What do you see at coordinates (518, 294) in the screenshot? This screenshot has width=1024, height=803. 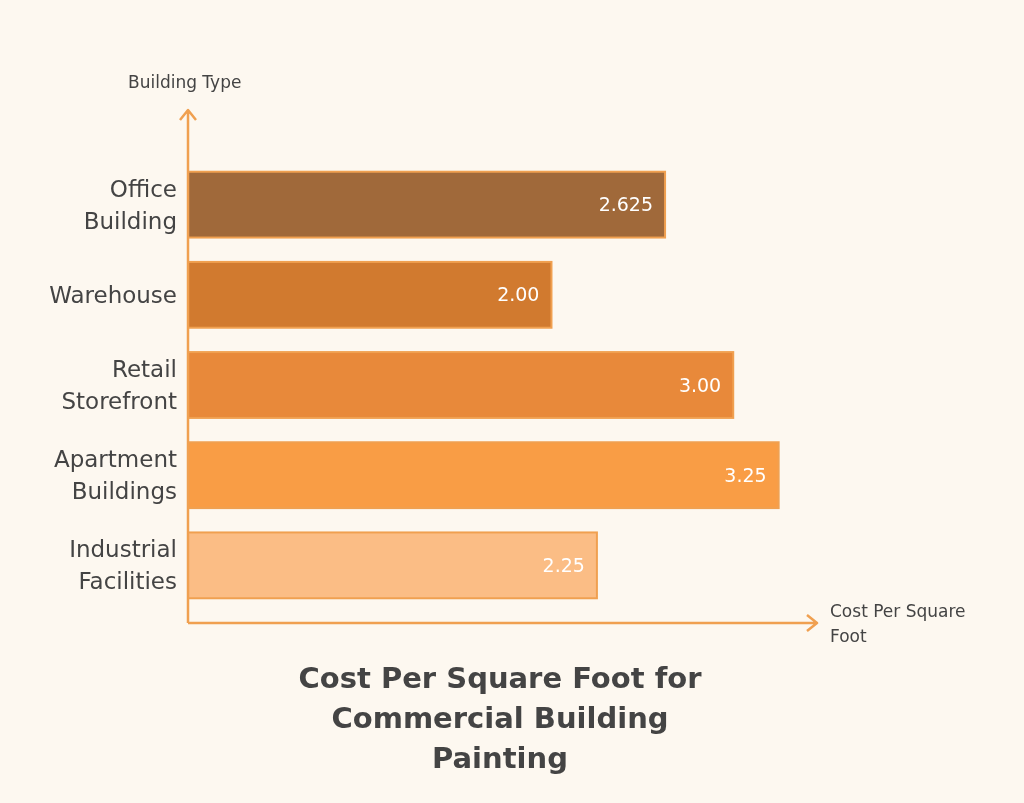 I see `data-label: 2.00` at bounding box center [518, 294].